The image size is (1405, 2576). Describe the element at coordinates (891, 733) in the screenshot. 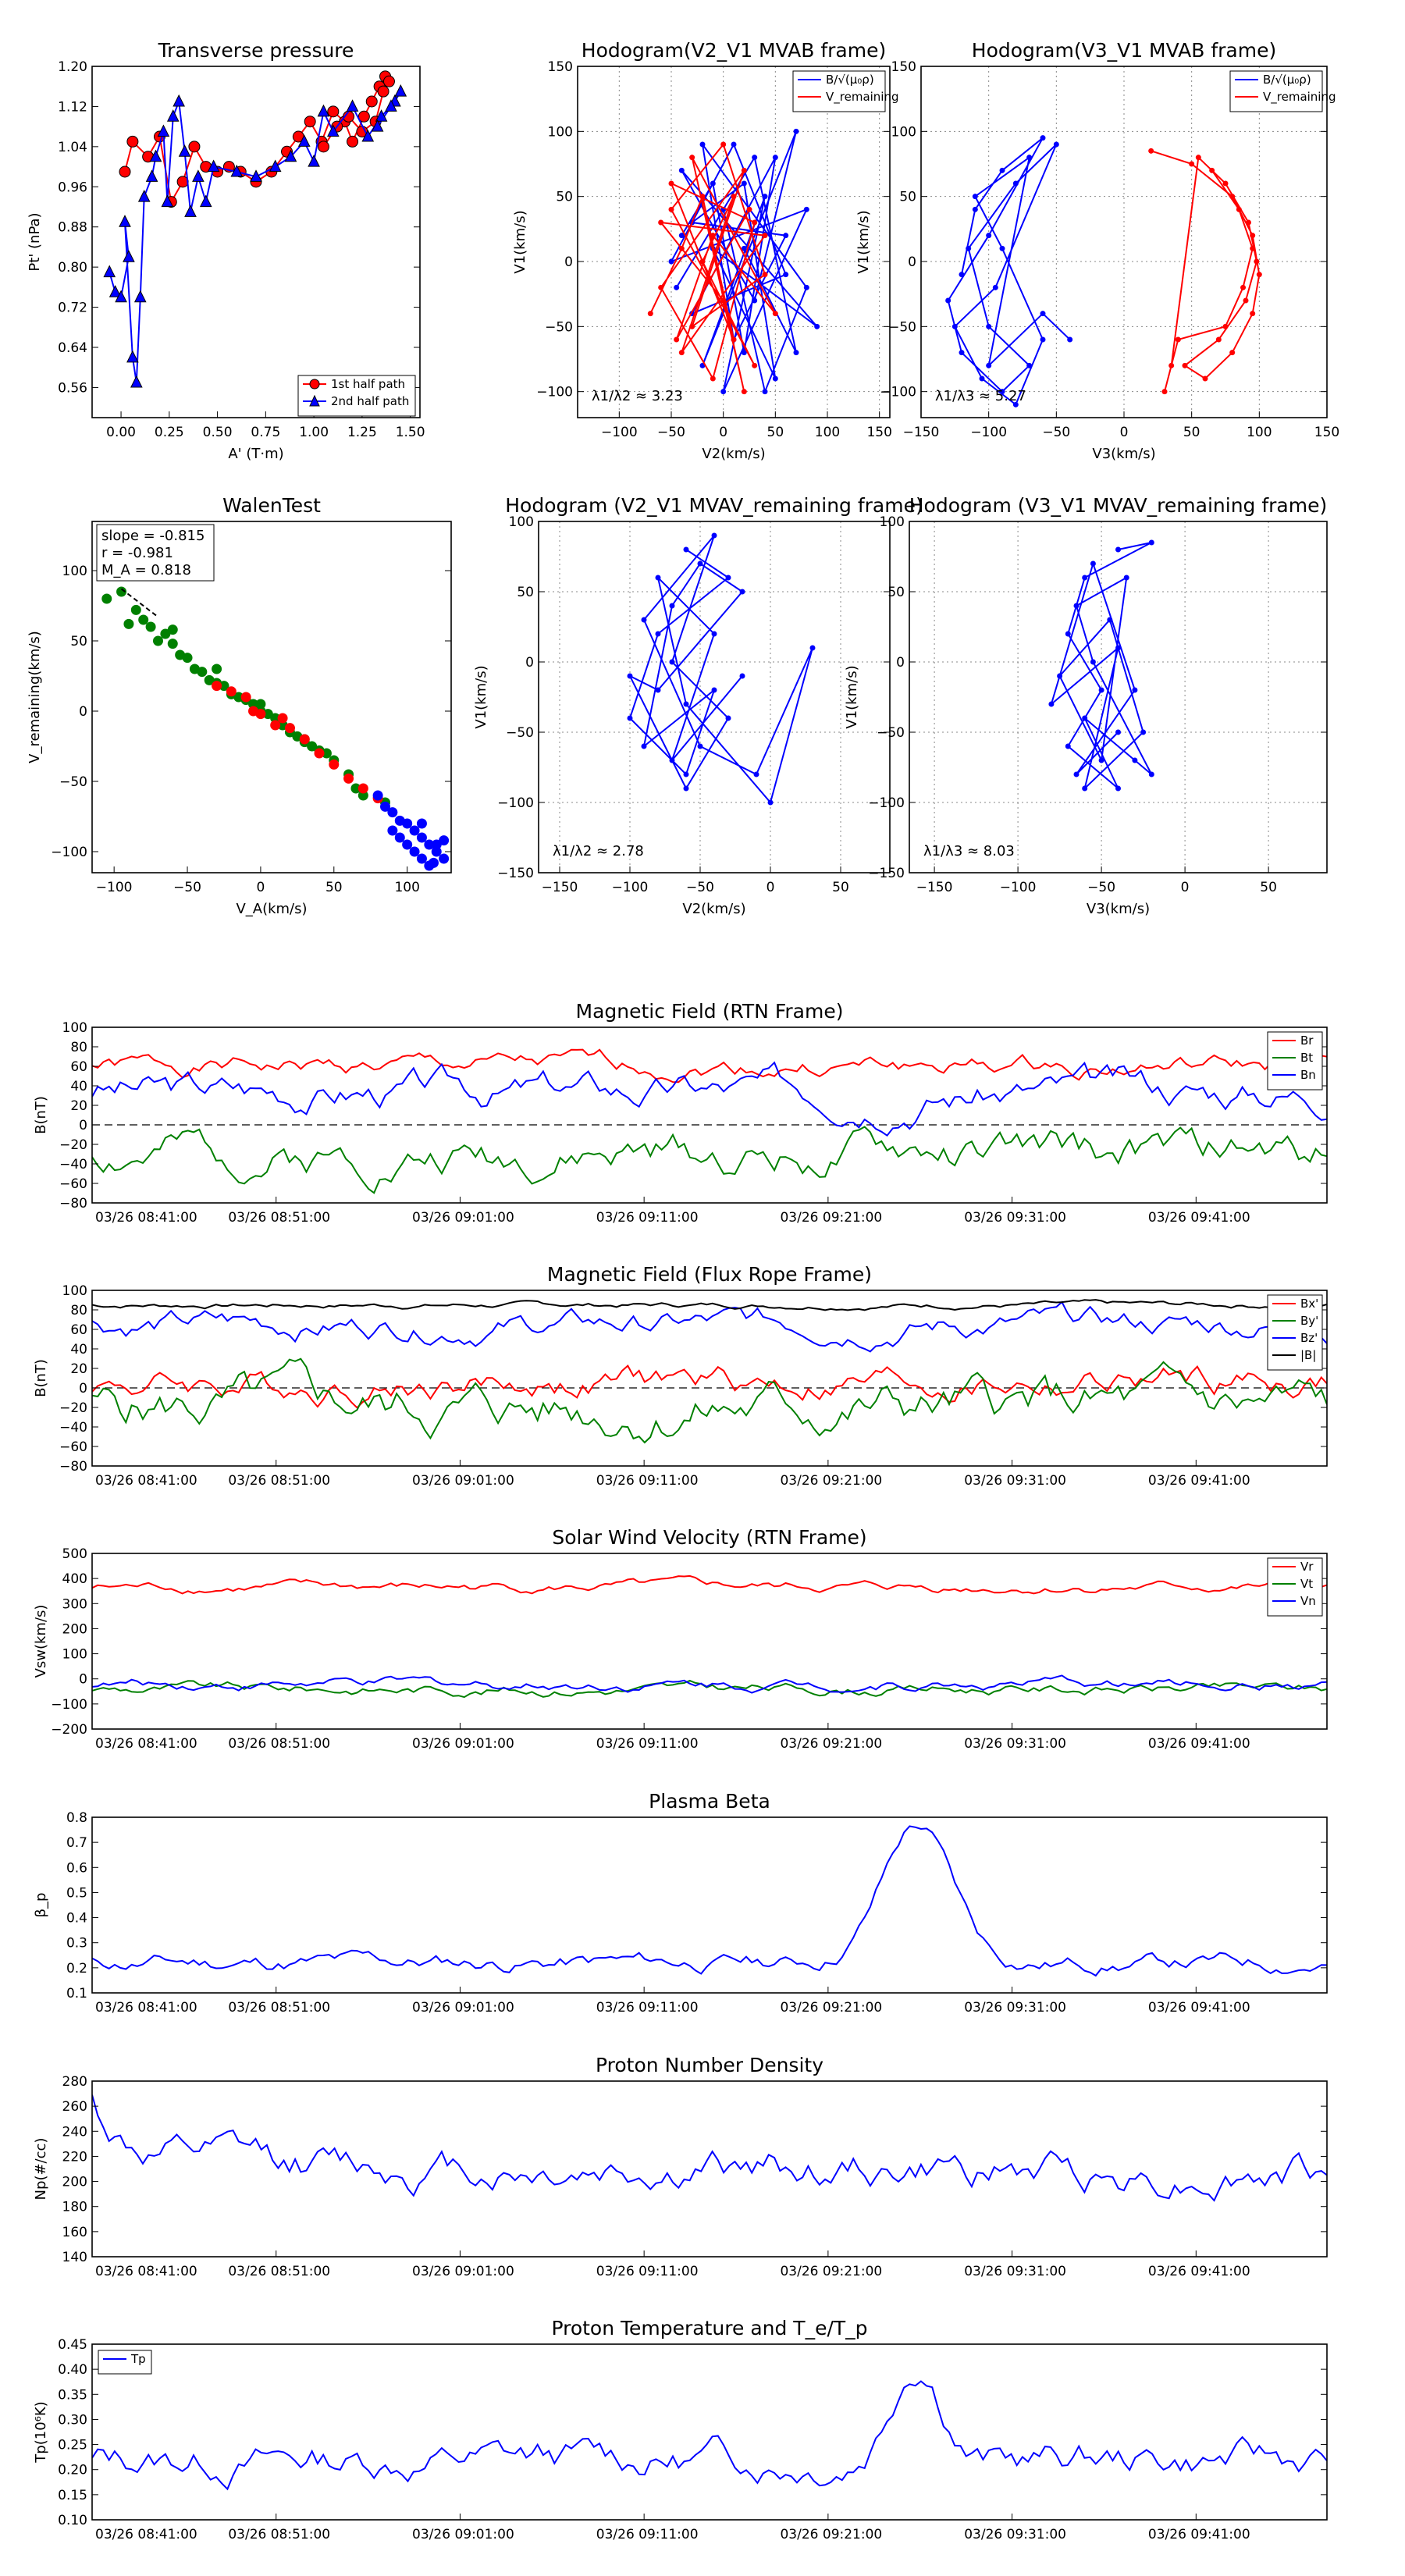

I see `y-tick-label: −50` at that location.